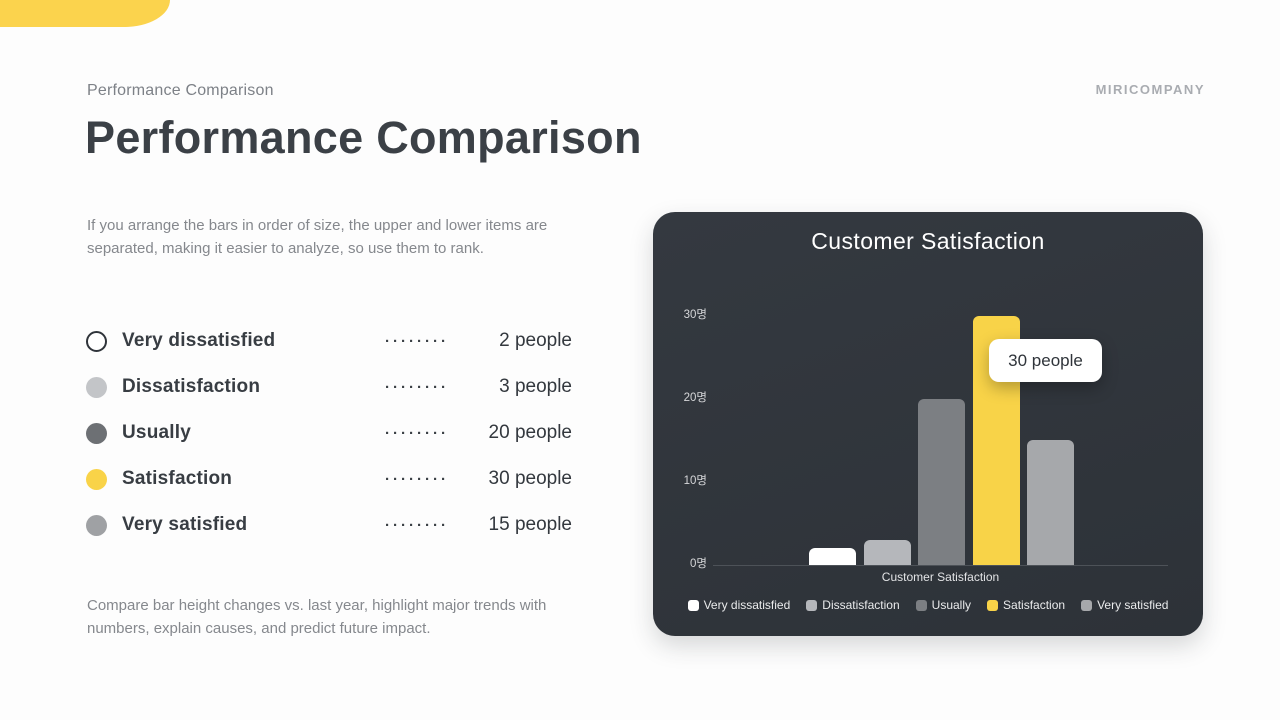  Describe the element at coordinates (940, 565) in the screenshot. I see `x-axis-baseline` at that location.